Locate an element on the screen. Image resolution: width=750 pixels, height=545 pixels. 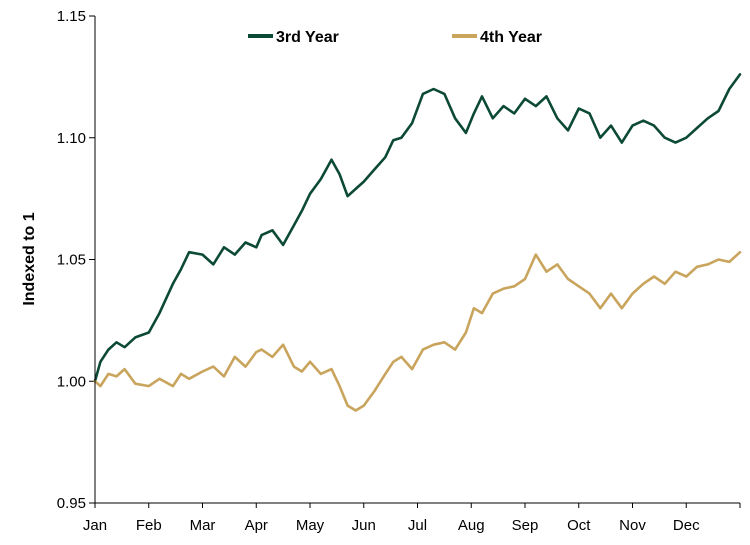
legend-label-3rd-year: 3rd Year is located at coordinates (307, 37).